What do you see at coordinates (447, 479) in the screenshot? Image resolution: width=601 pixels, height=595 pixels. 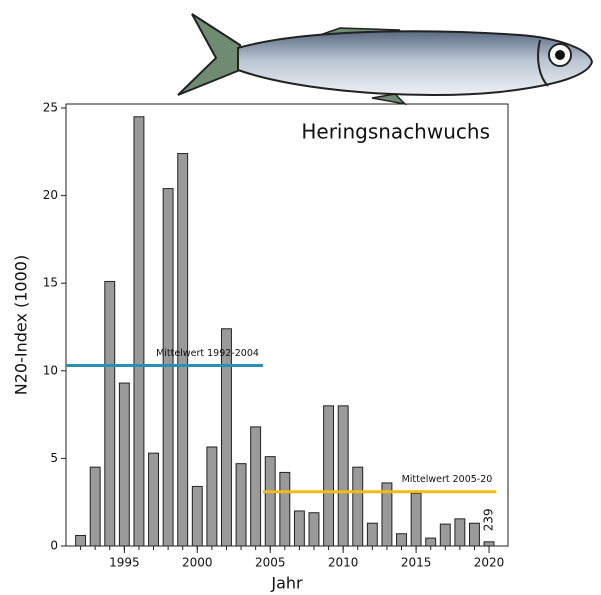 I see `mean-line-label: Mittelwert 2005-20` at bounding box center [447, 479].